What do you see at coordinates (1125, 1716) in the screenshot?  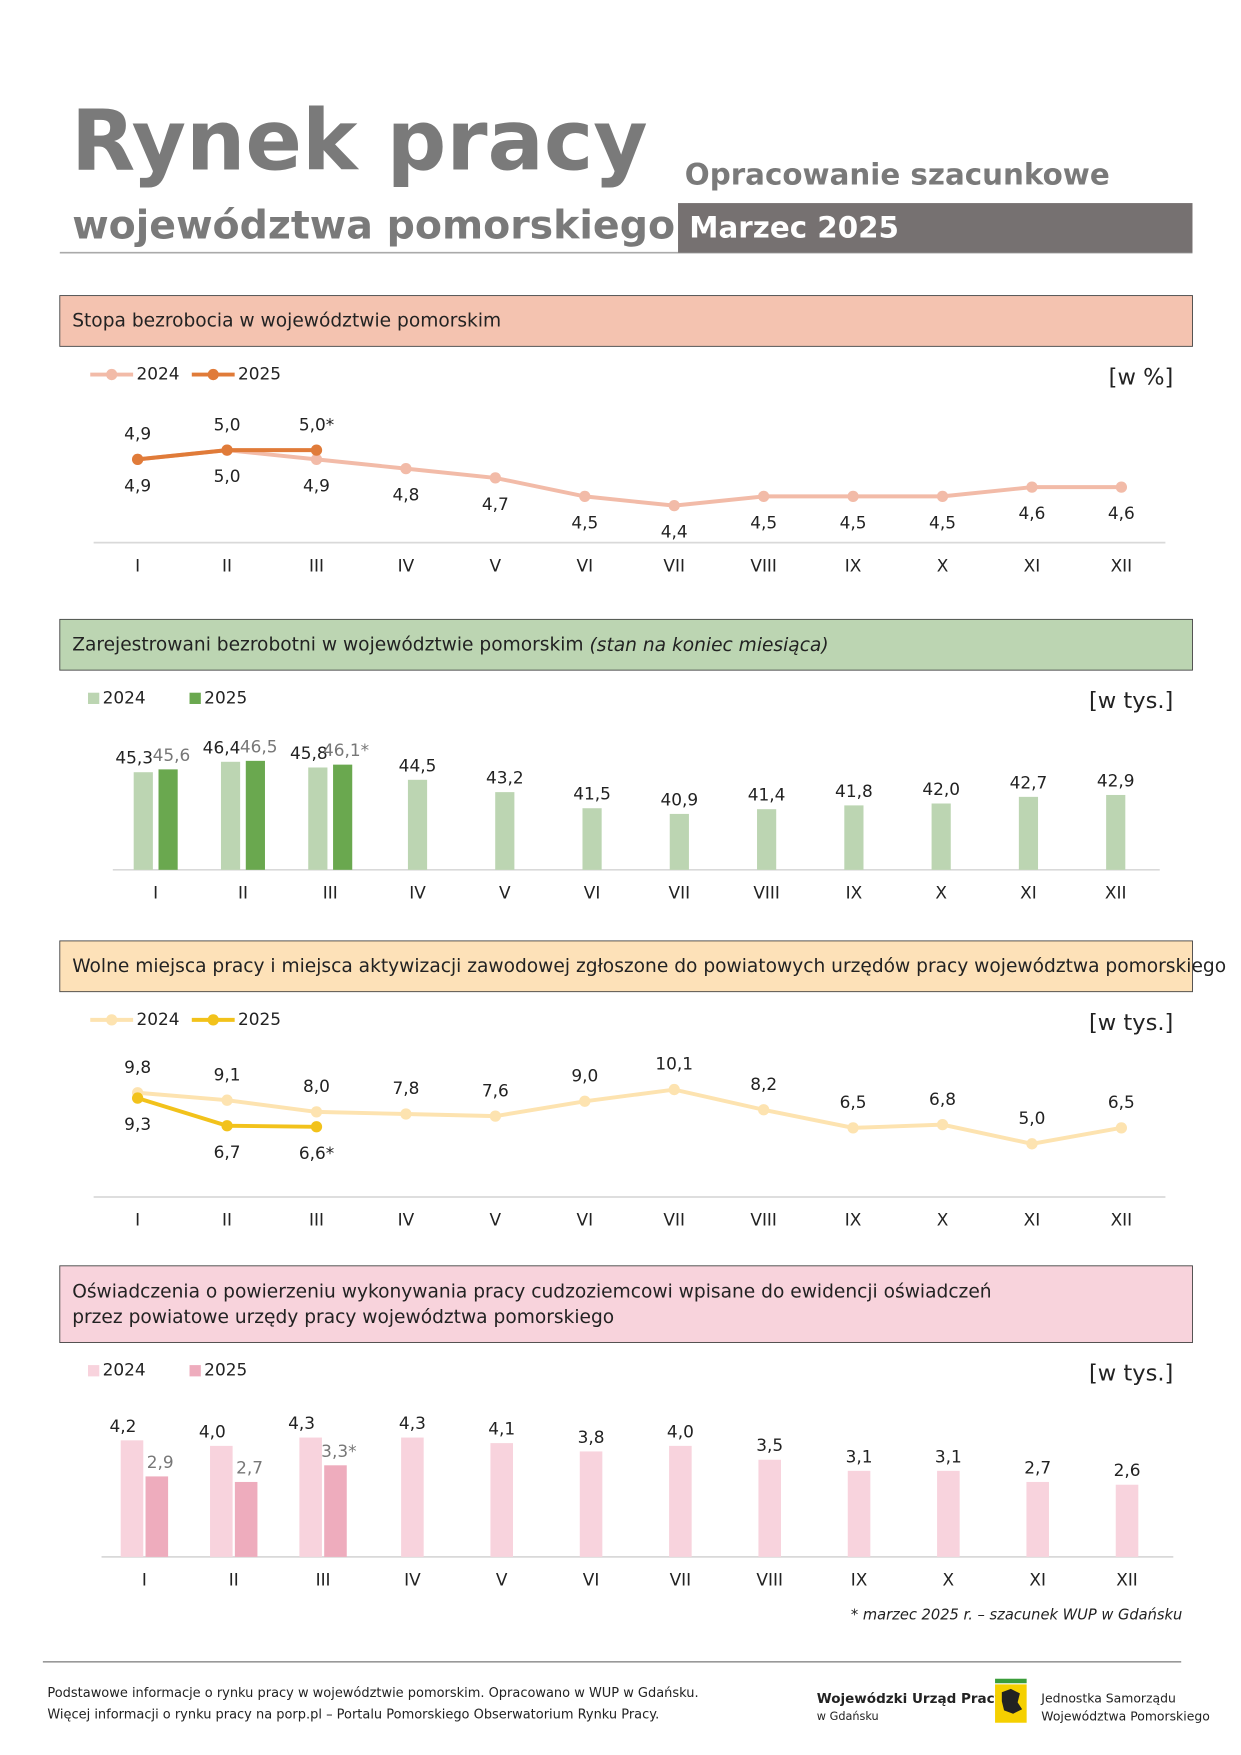 I see `logo-text: Województwa Pomorskiego` at bounding box center [1125, 1716].